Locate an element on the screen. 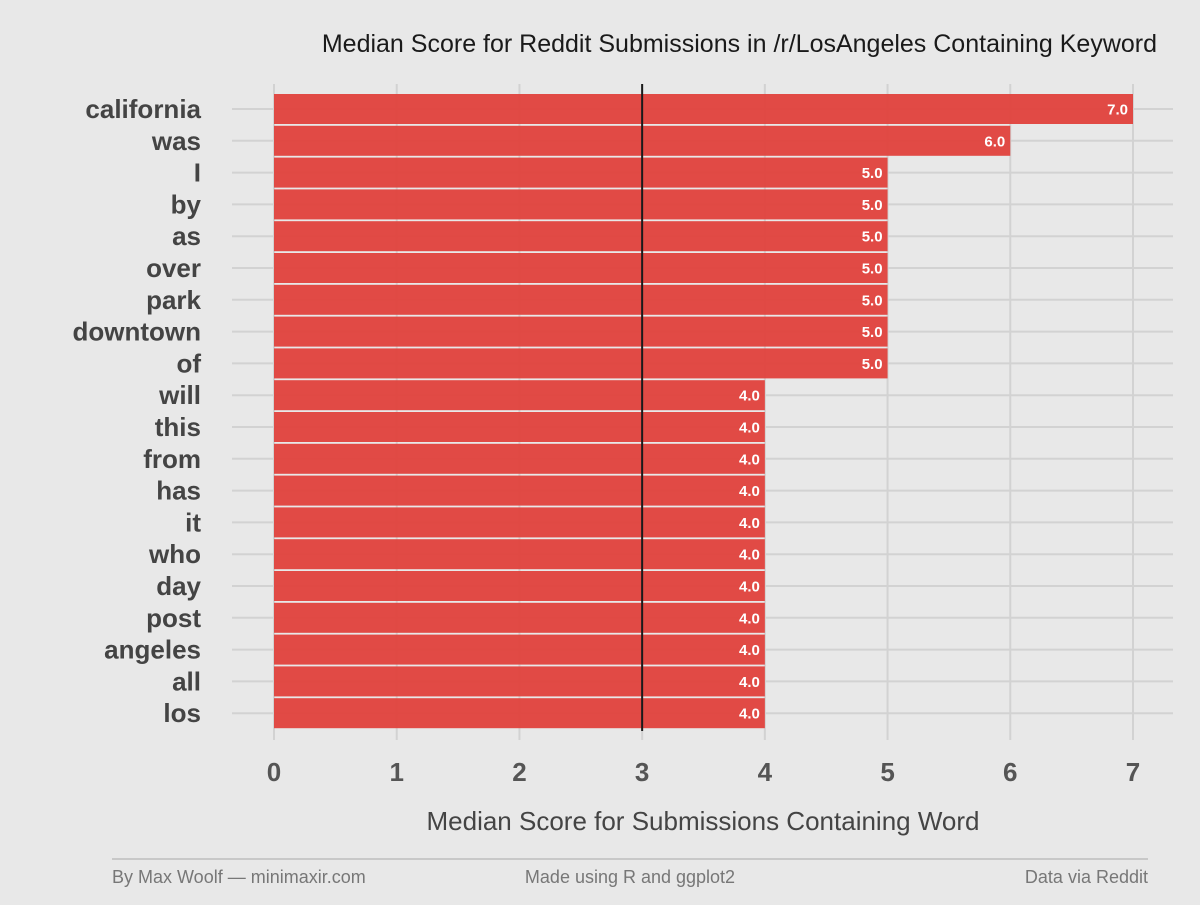 The width and height of the screenshot is (1200, 905). category-label: this is located at coordinates (178, 427).